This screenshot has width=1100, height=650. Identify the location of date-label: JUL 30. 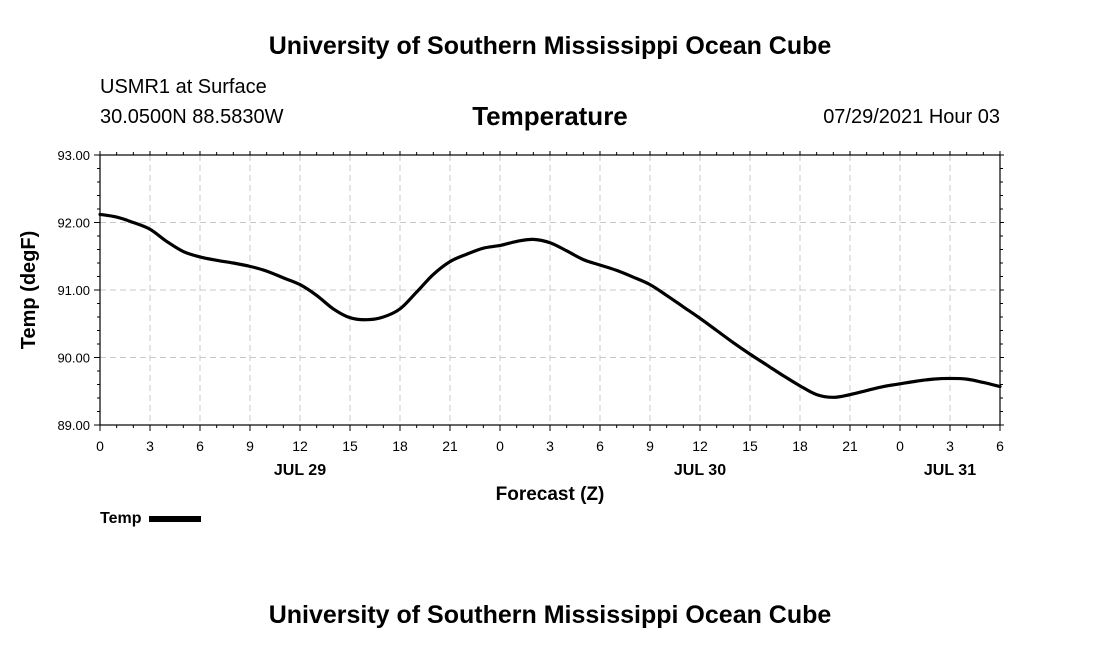
(700, 470).